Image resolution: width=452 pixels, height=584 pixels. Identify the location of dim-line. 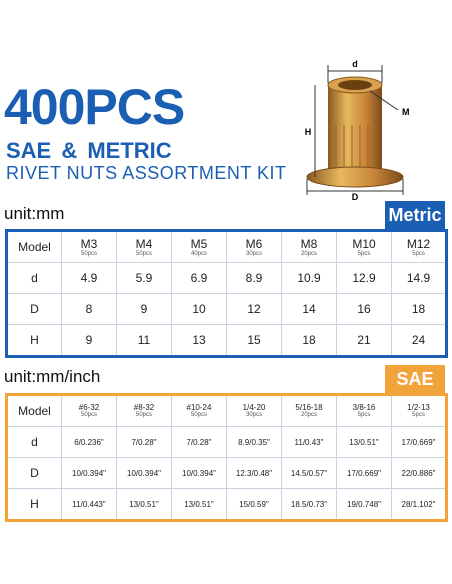
(384, 100).